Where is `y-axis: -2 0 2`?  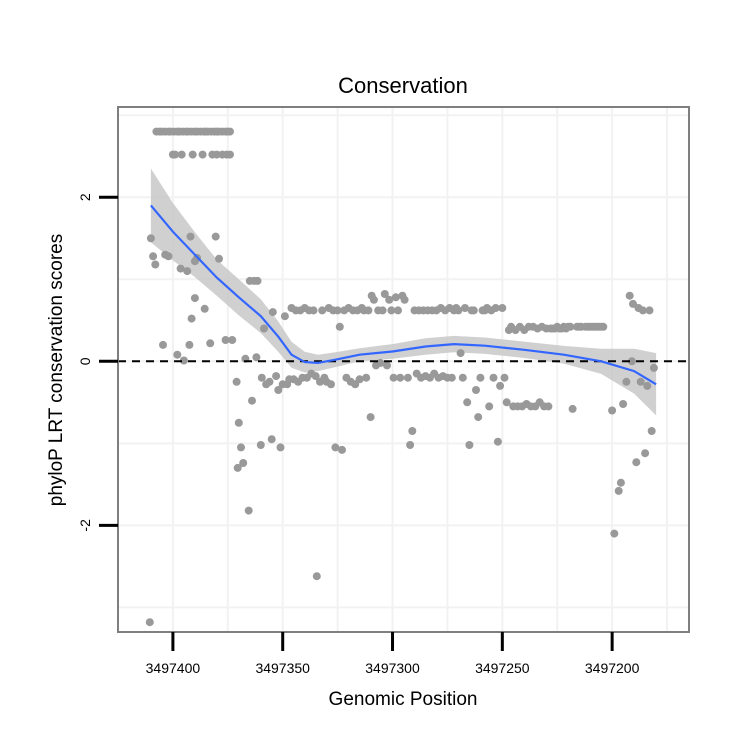 y-axis: -2 0 2 is located at coordinates (97, 362).